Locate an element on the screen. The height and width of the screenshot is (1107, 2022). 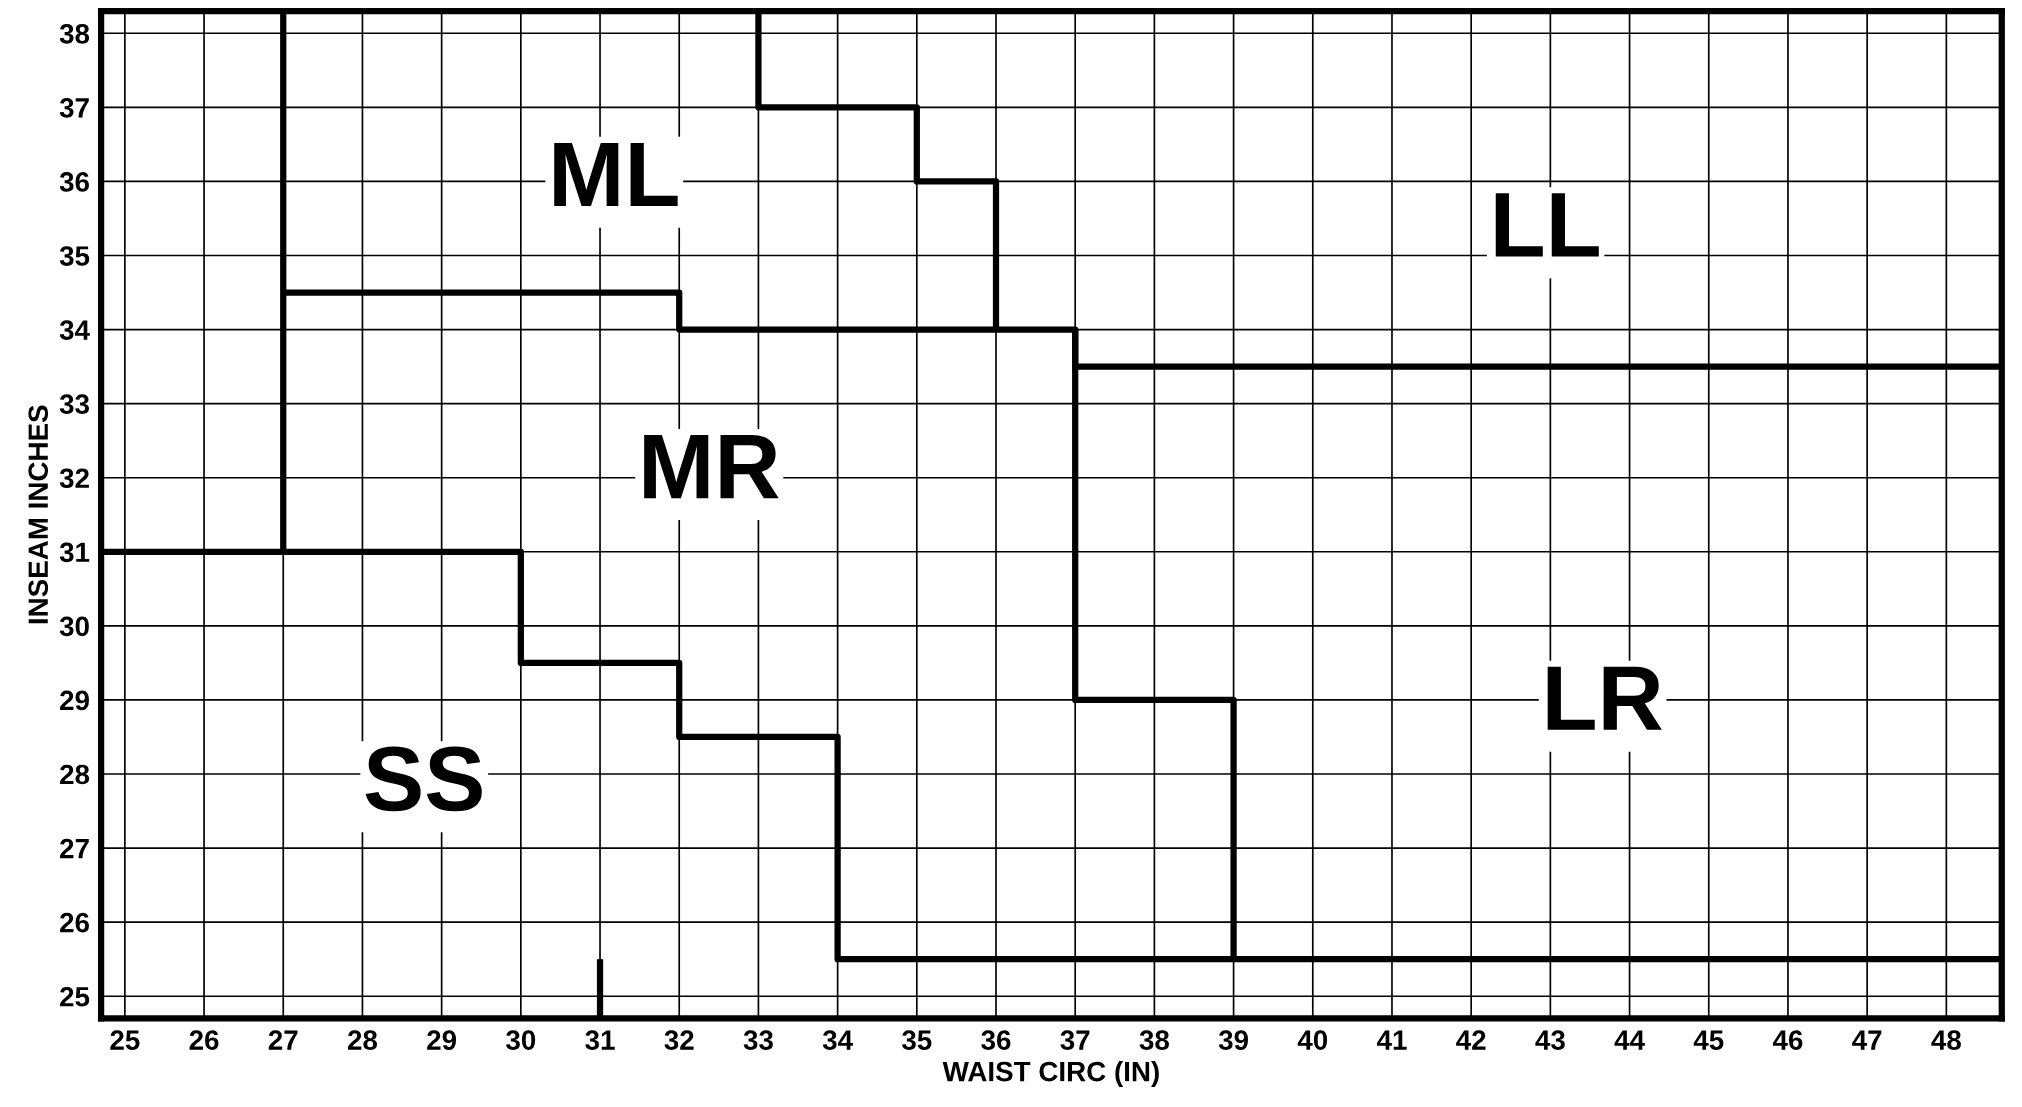
x-tick-label: 26 is located at coordinates (204, 1040).